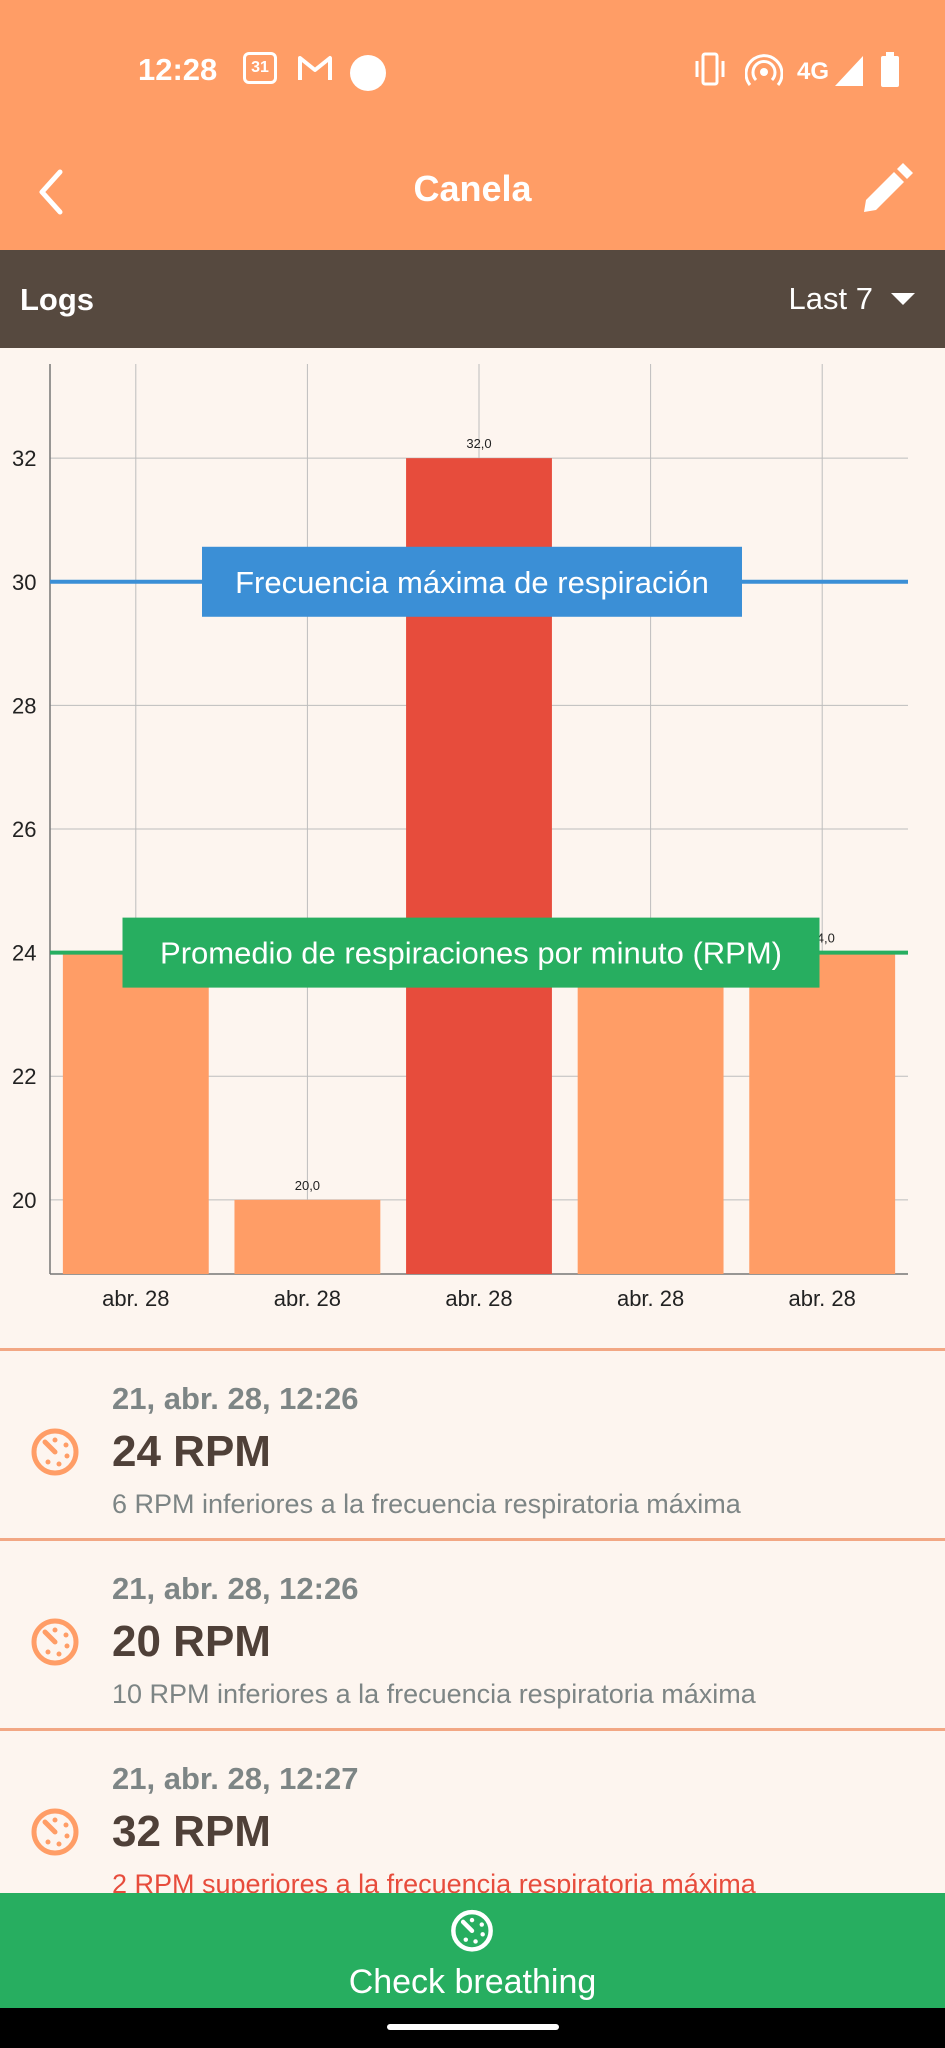  Describe the element at coordinates (764, 70) in the screenshot. I see `hotspot-icon` at that location.